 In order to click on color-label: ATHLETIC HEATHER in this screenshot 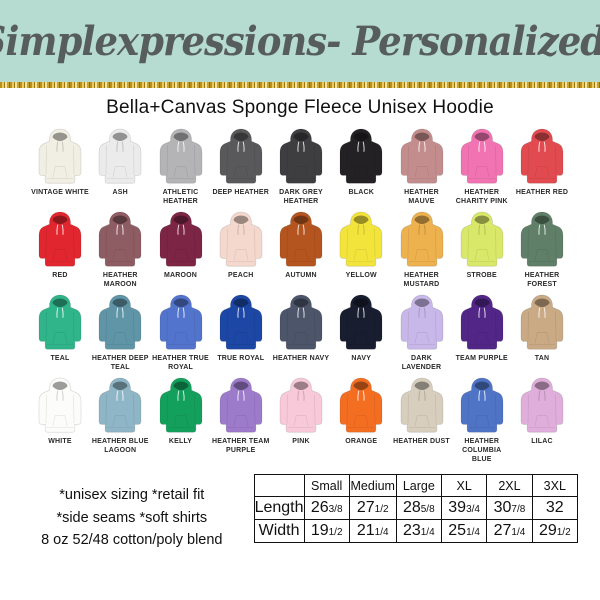, I will do `click(180, 197)`.